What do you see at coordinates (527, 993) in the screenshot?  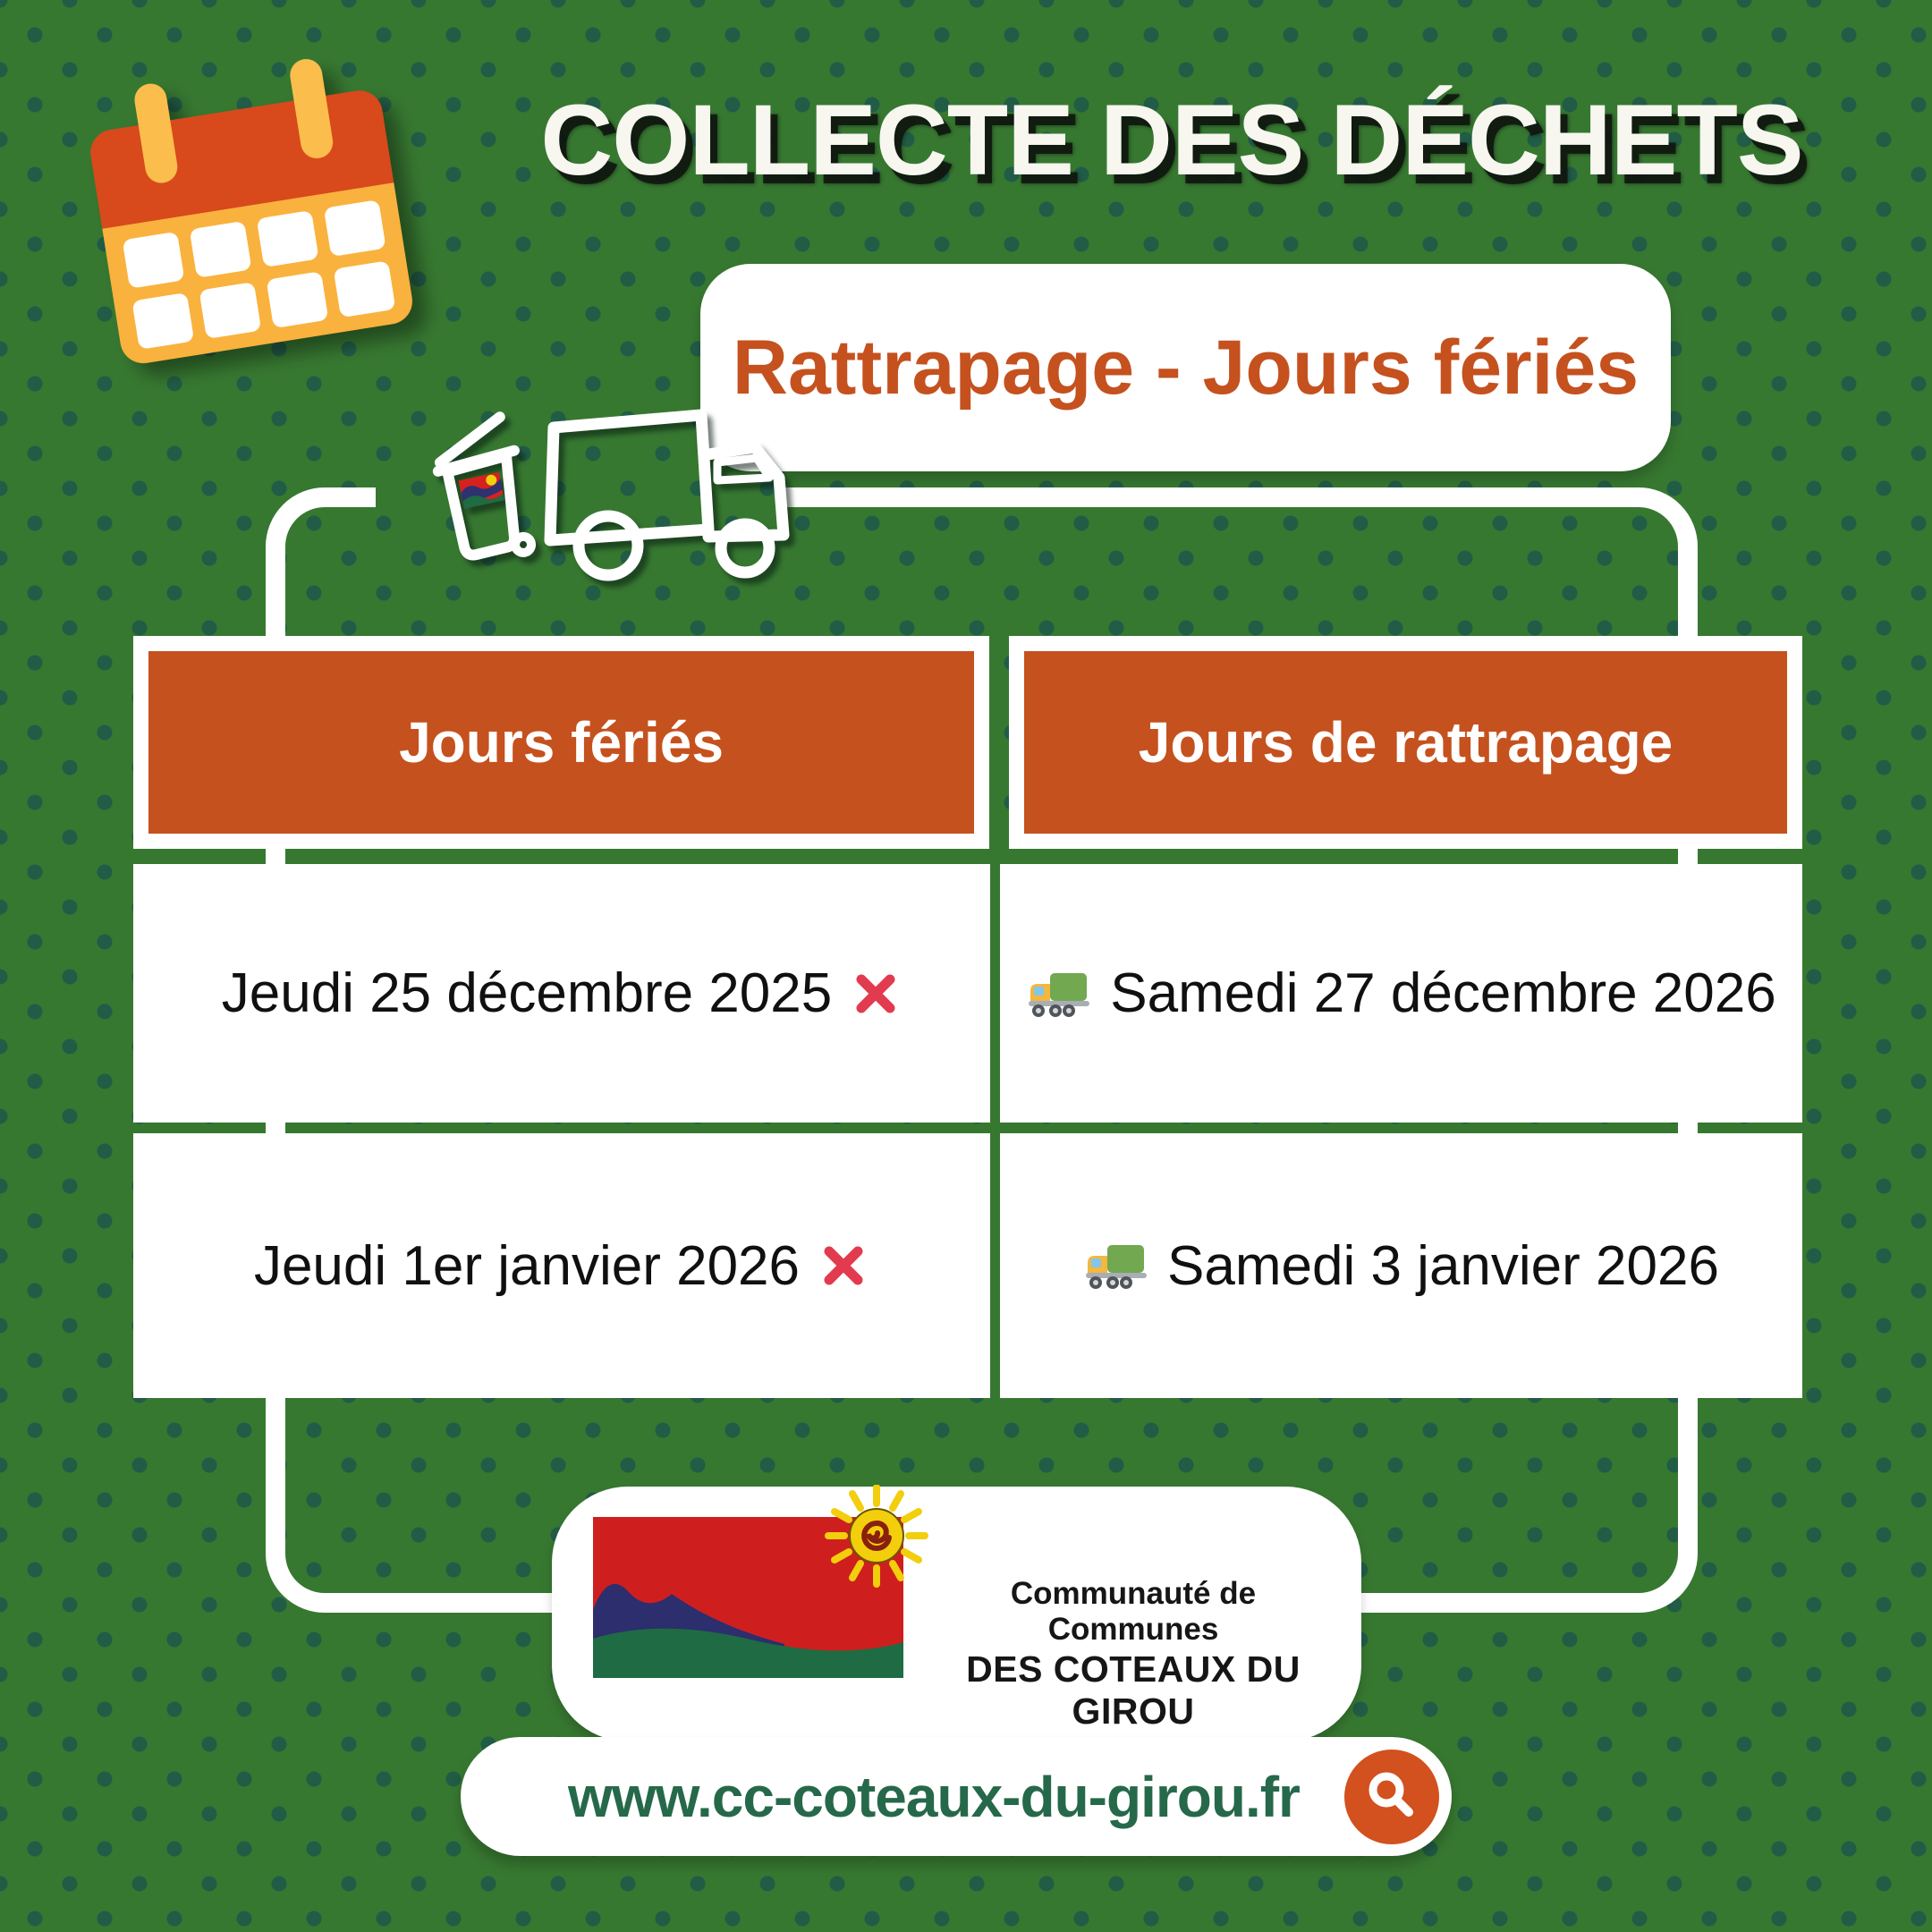 I see `holiday-date: Jeudi 25 décembre 2025` at bounding box center [527, 993].